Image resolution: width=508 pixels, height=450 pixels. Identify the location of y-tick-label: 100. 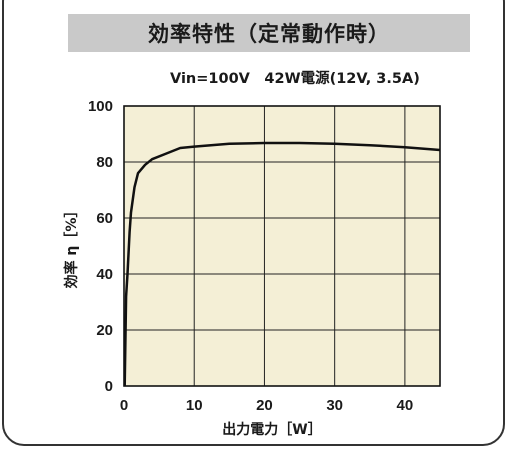
(100, 106).